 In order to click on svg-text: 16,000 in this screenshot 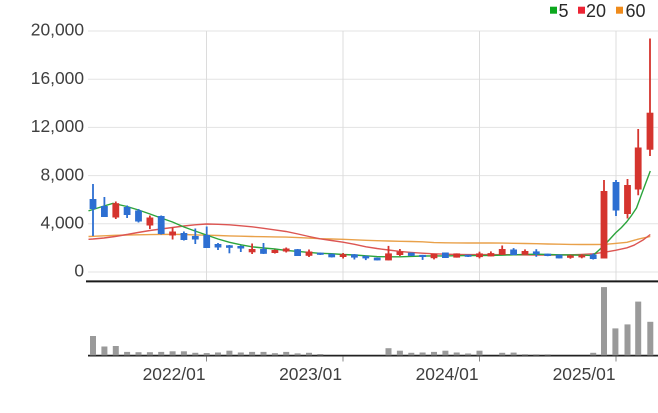, I will do `click(57, 78)`.